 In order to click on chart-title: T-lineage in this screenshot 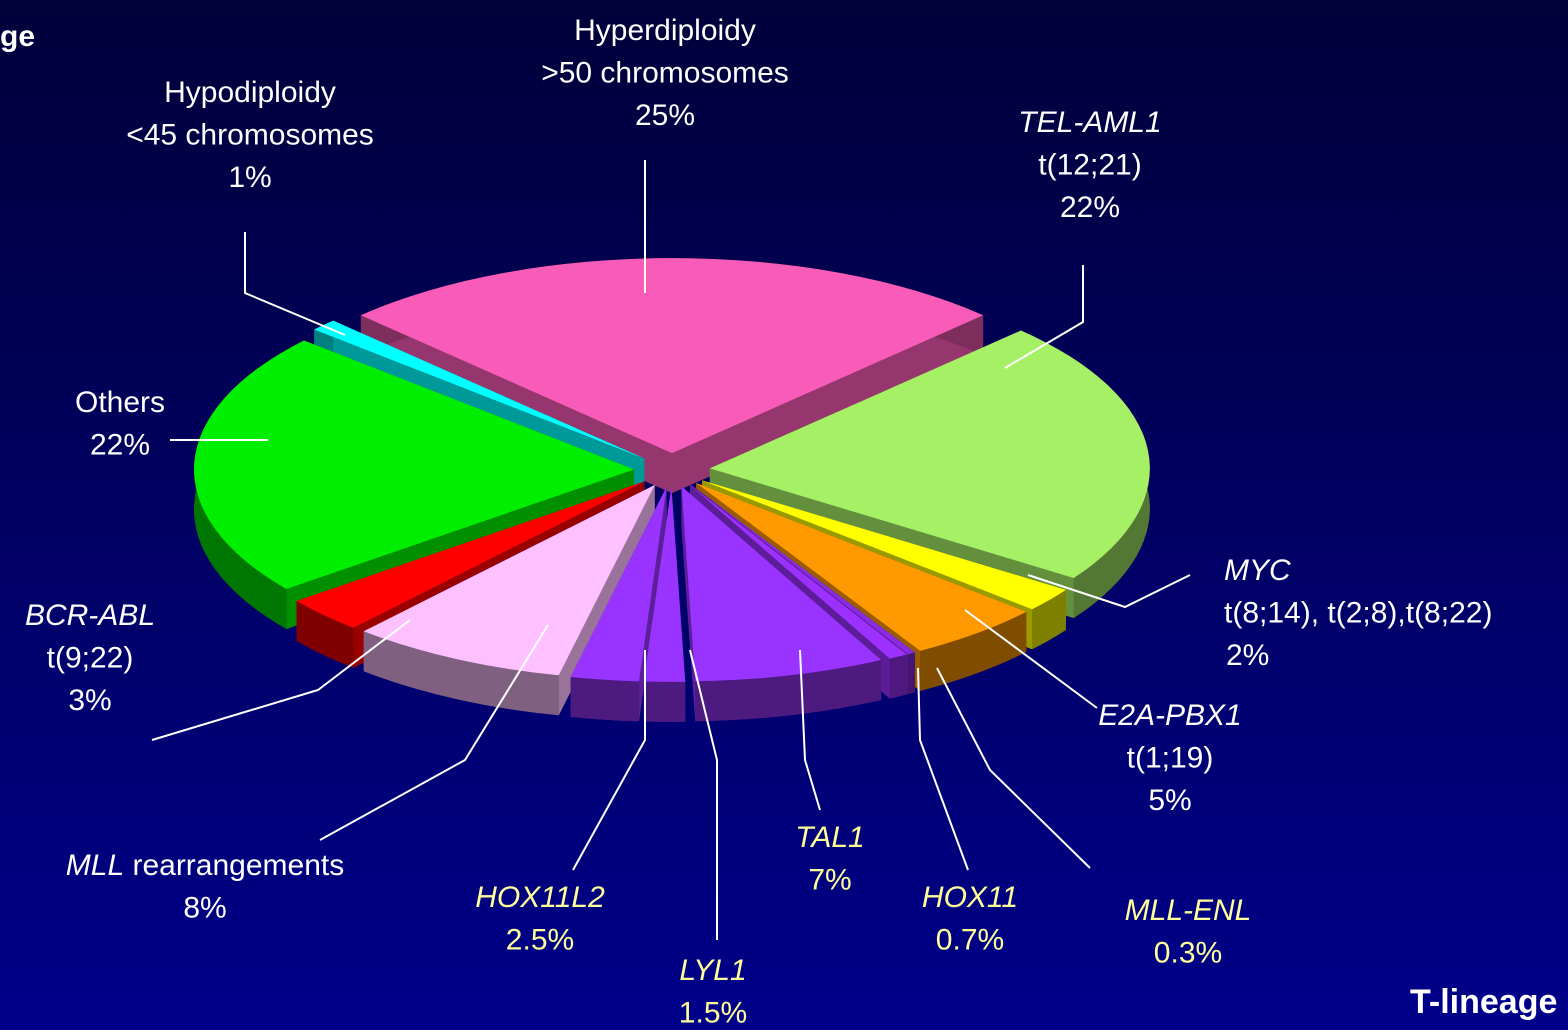, I will do `click(1483, 1002)`.